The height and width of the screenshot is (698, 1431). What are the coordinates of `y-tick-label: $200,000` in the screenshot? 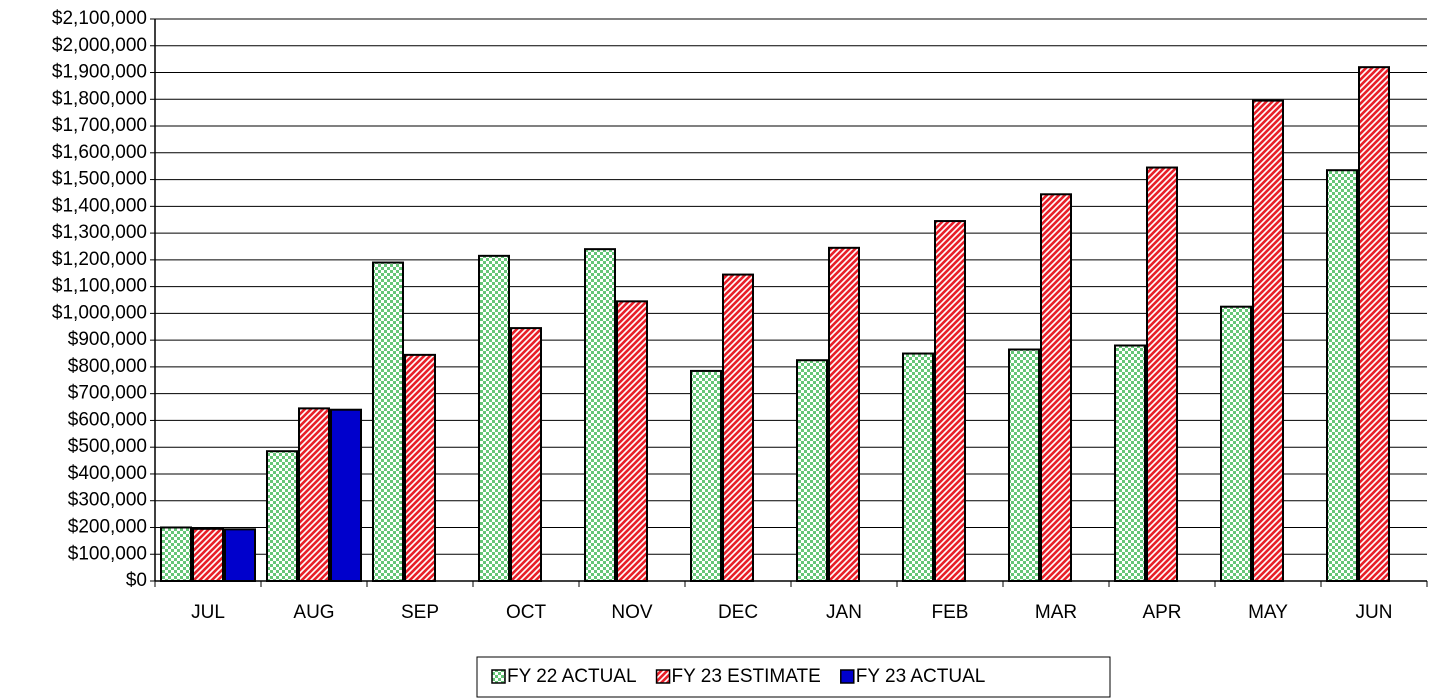 It's located at (107, 526).